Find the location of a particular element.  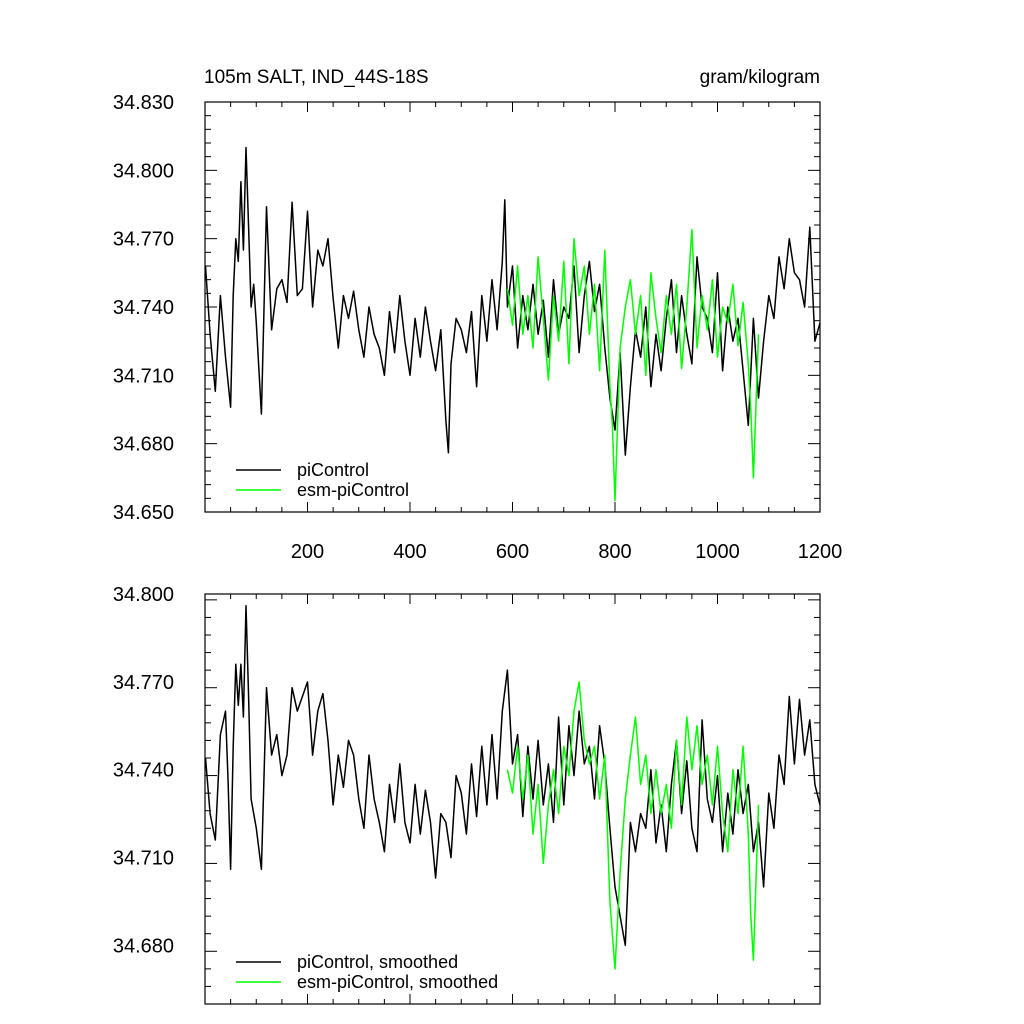

top-x-tick-label: 600 is located at coordinates (512, 552).